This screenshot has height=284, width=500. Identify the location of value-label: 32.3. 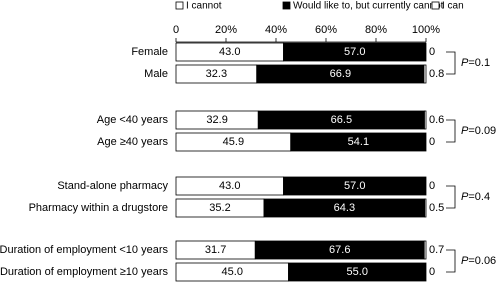
(216, 74).